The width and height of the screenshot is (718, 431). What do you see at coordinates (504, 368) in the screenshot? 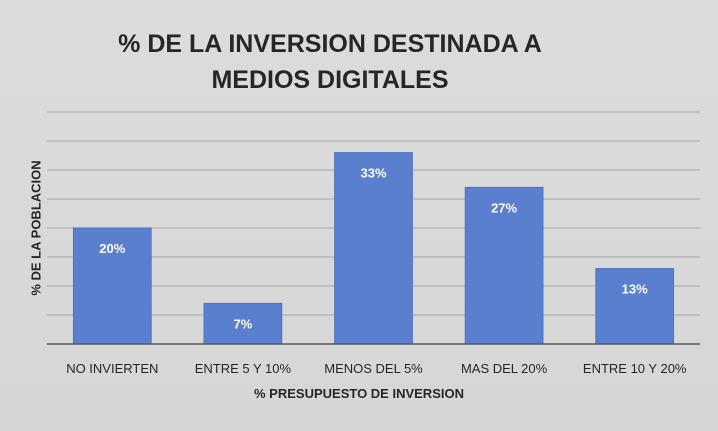
I see `x-tick-label: MAS DEL 20%` at bounding box center [504, 368].